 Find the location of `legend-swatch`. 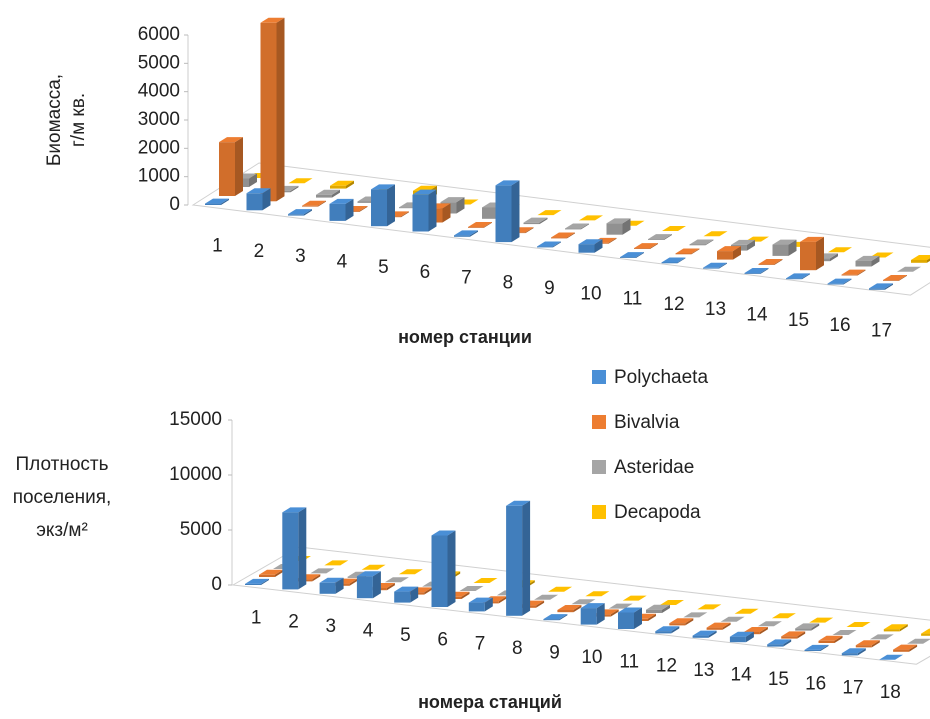

legend-swatch is located at coordinates (599, 467).